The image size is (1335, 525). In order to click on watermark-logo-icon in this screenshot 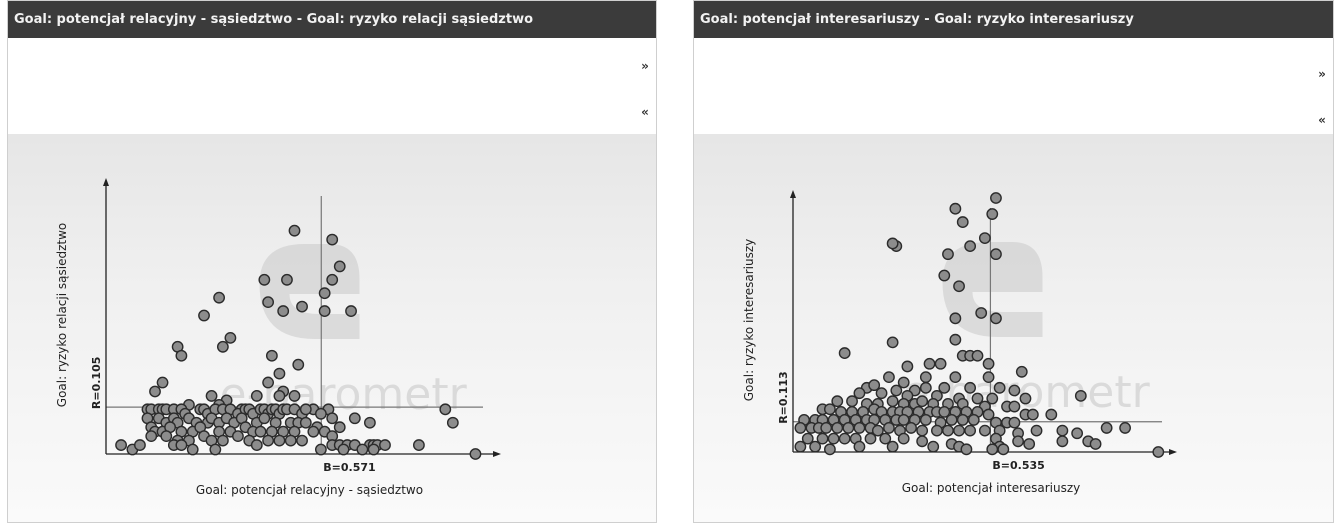, I will do `click(309, 291)`.